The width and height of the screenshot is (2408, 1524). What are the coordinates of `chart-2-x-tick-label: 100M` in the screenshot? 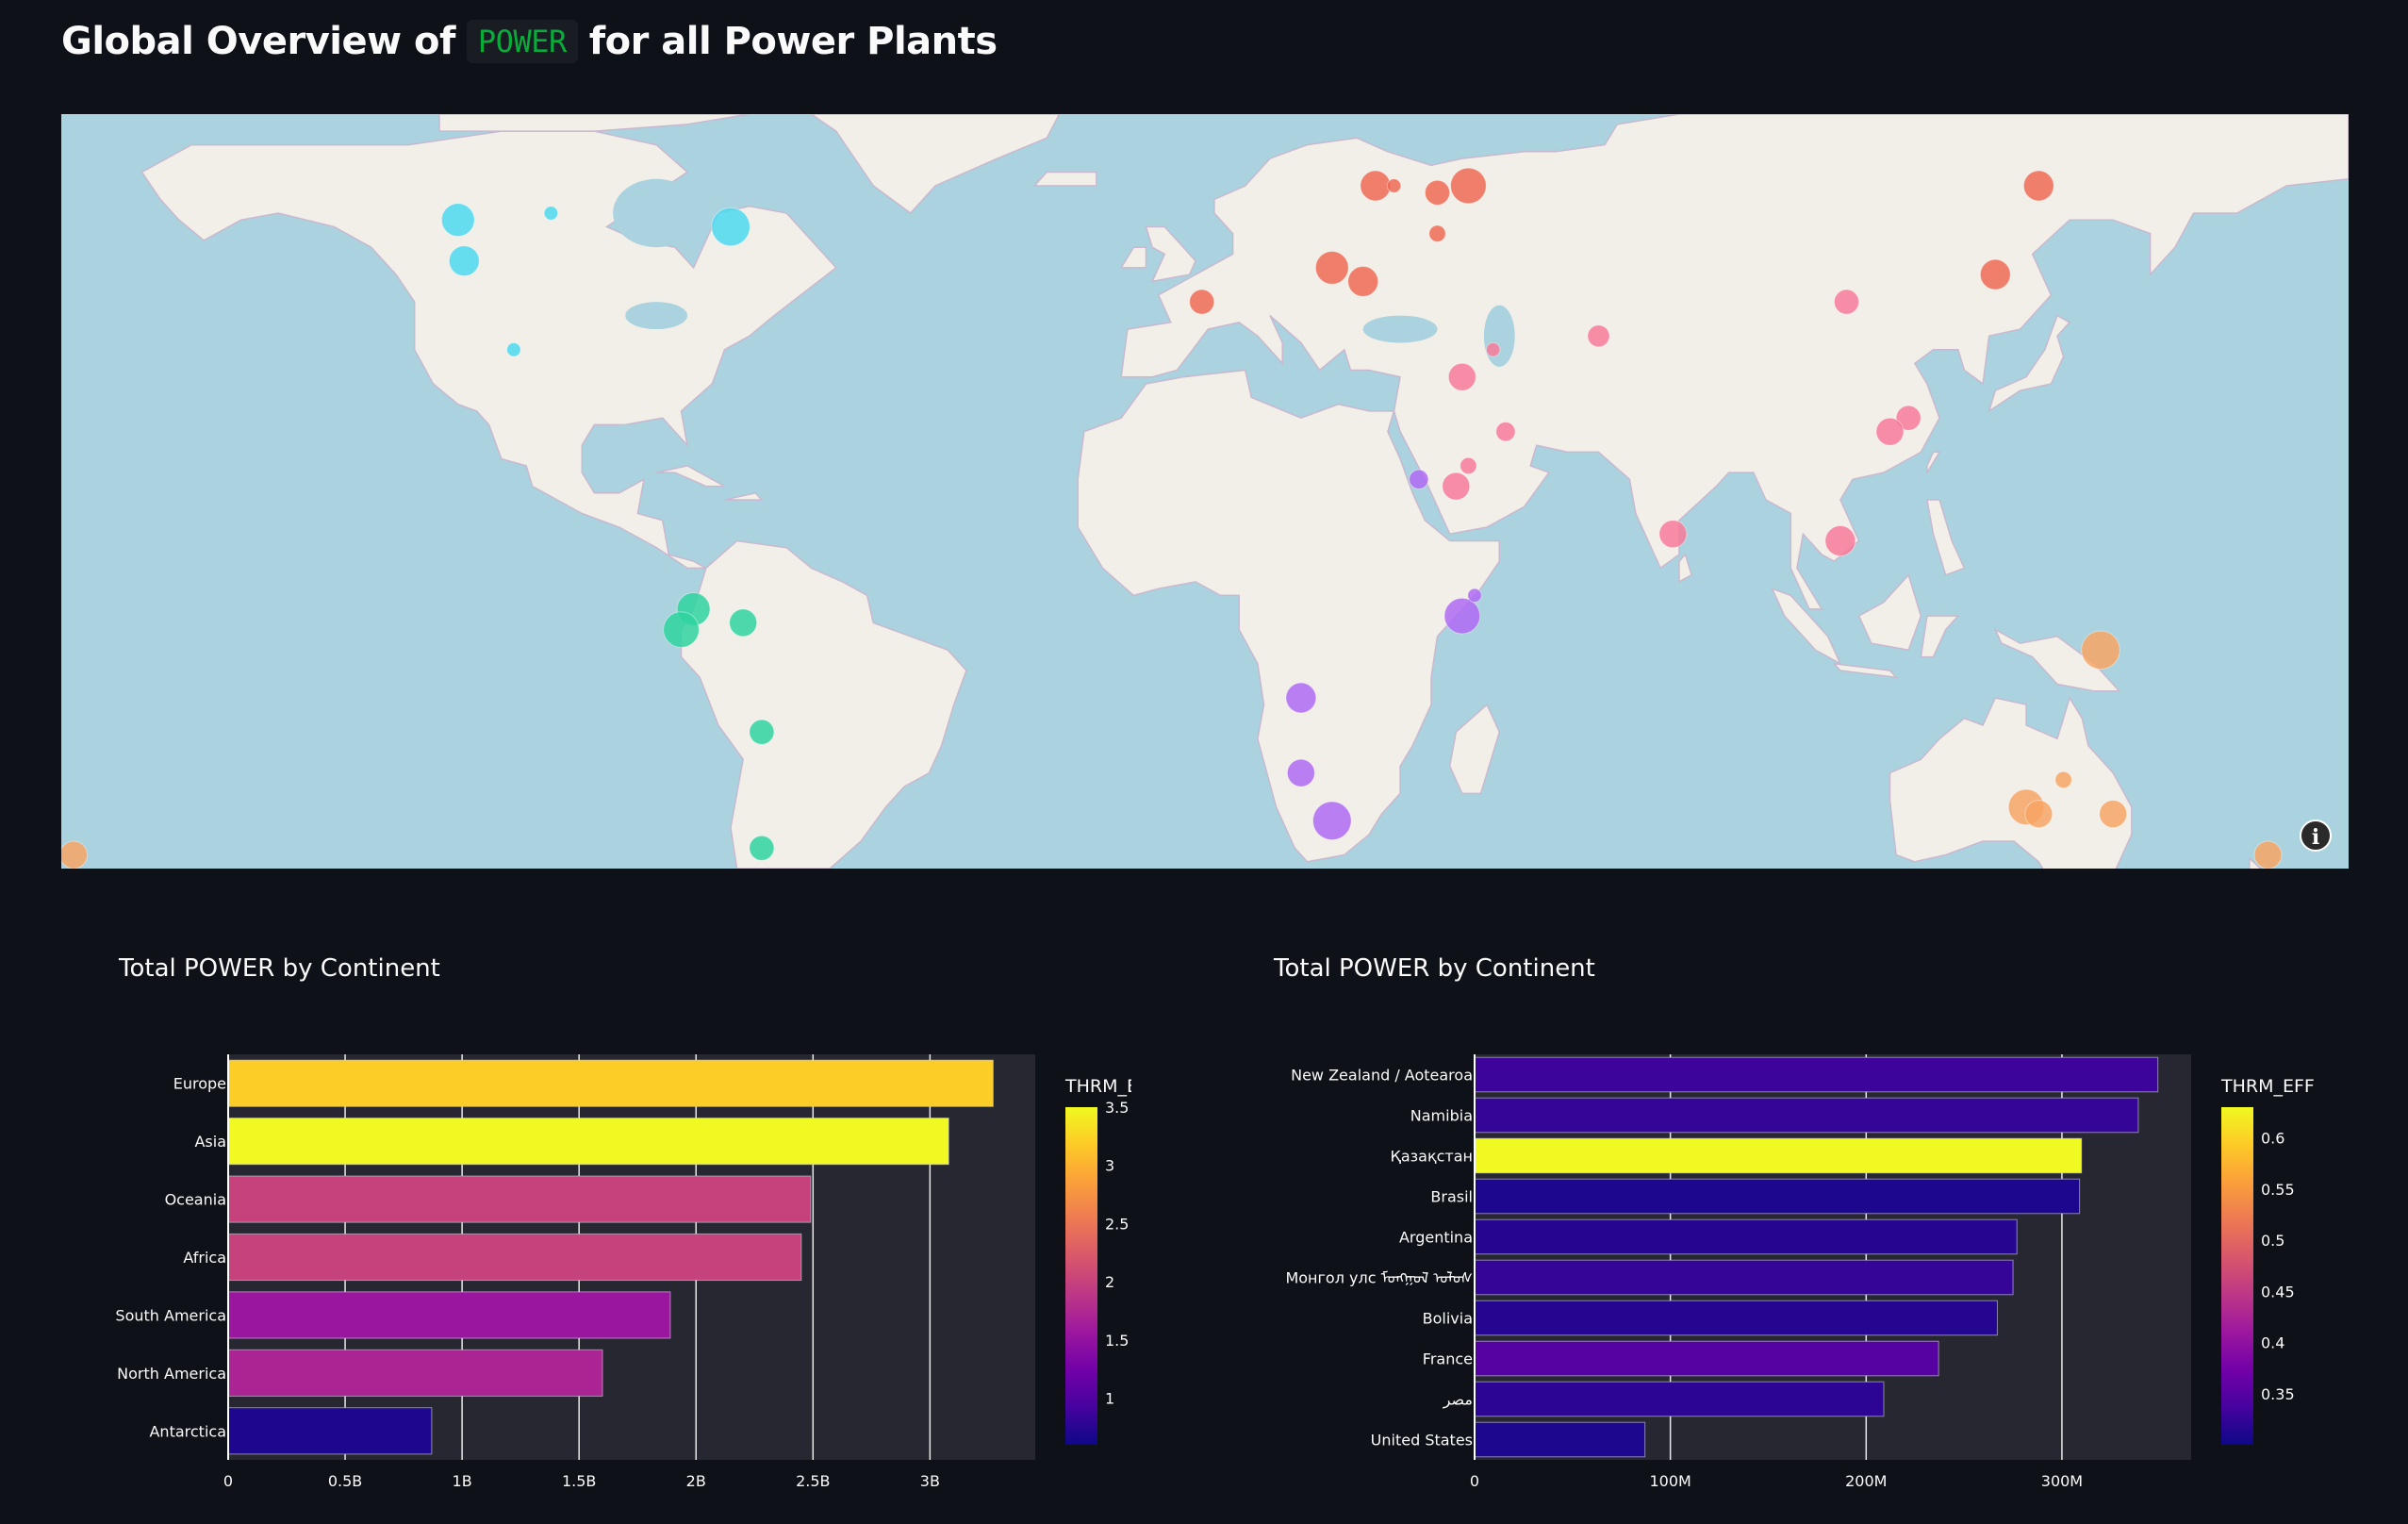 It's located at (1670, 1481).